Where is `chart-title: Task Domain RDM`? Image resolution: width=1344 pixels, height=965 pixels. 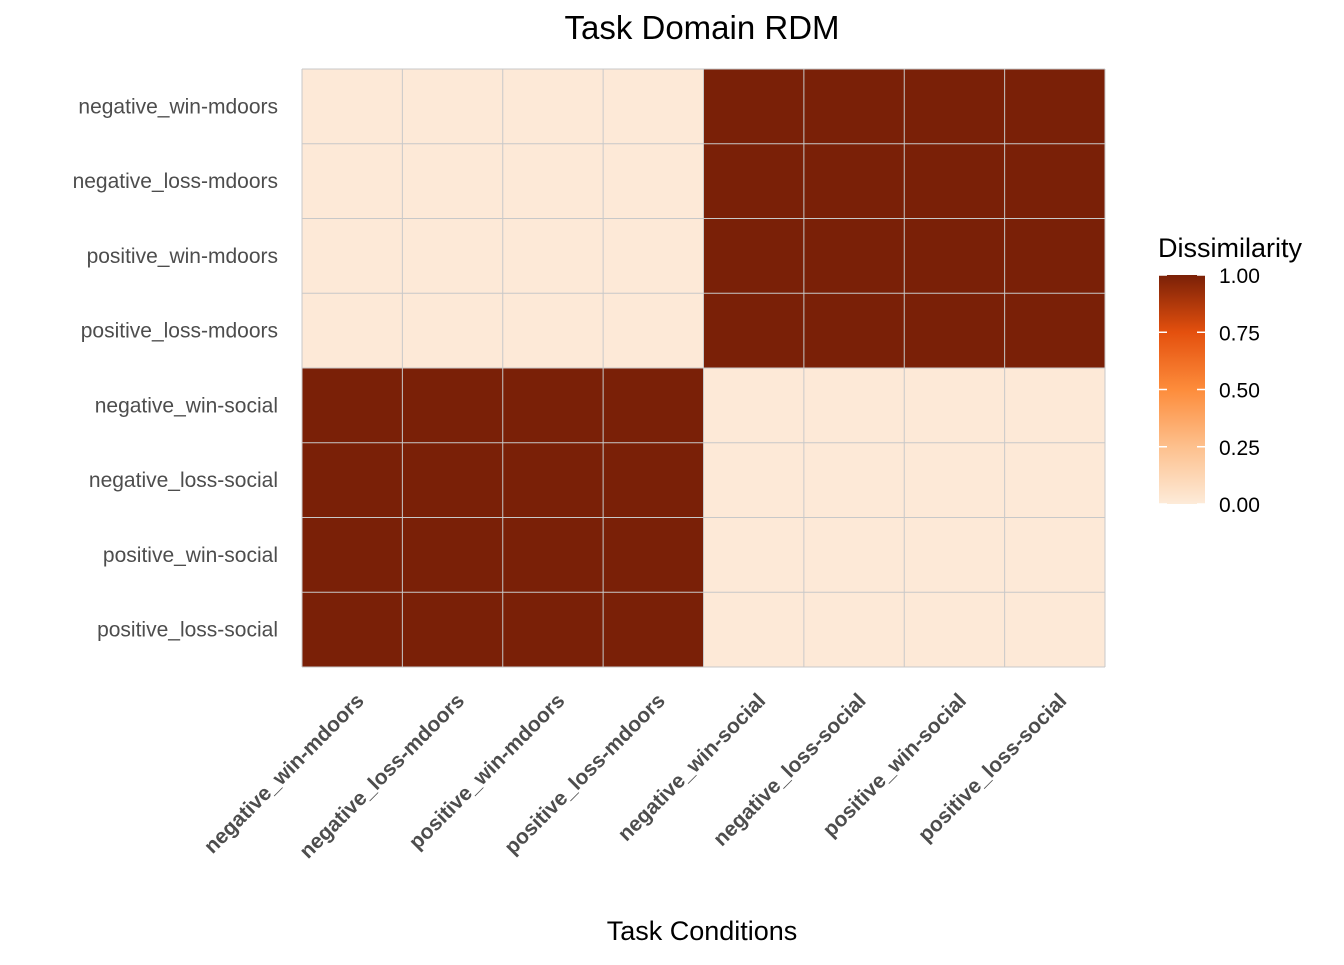 chart-title: Task Domain RDM is located at coordinates (701, 27).